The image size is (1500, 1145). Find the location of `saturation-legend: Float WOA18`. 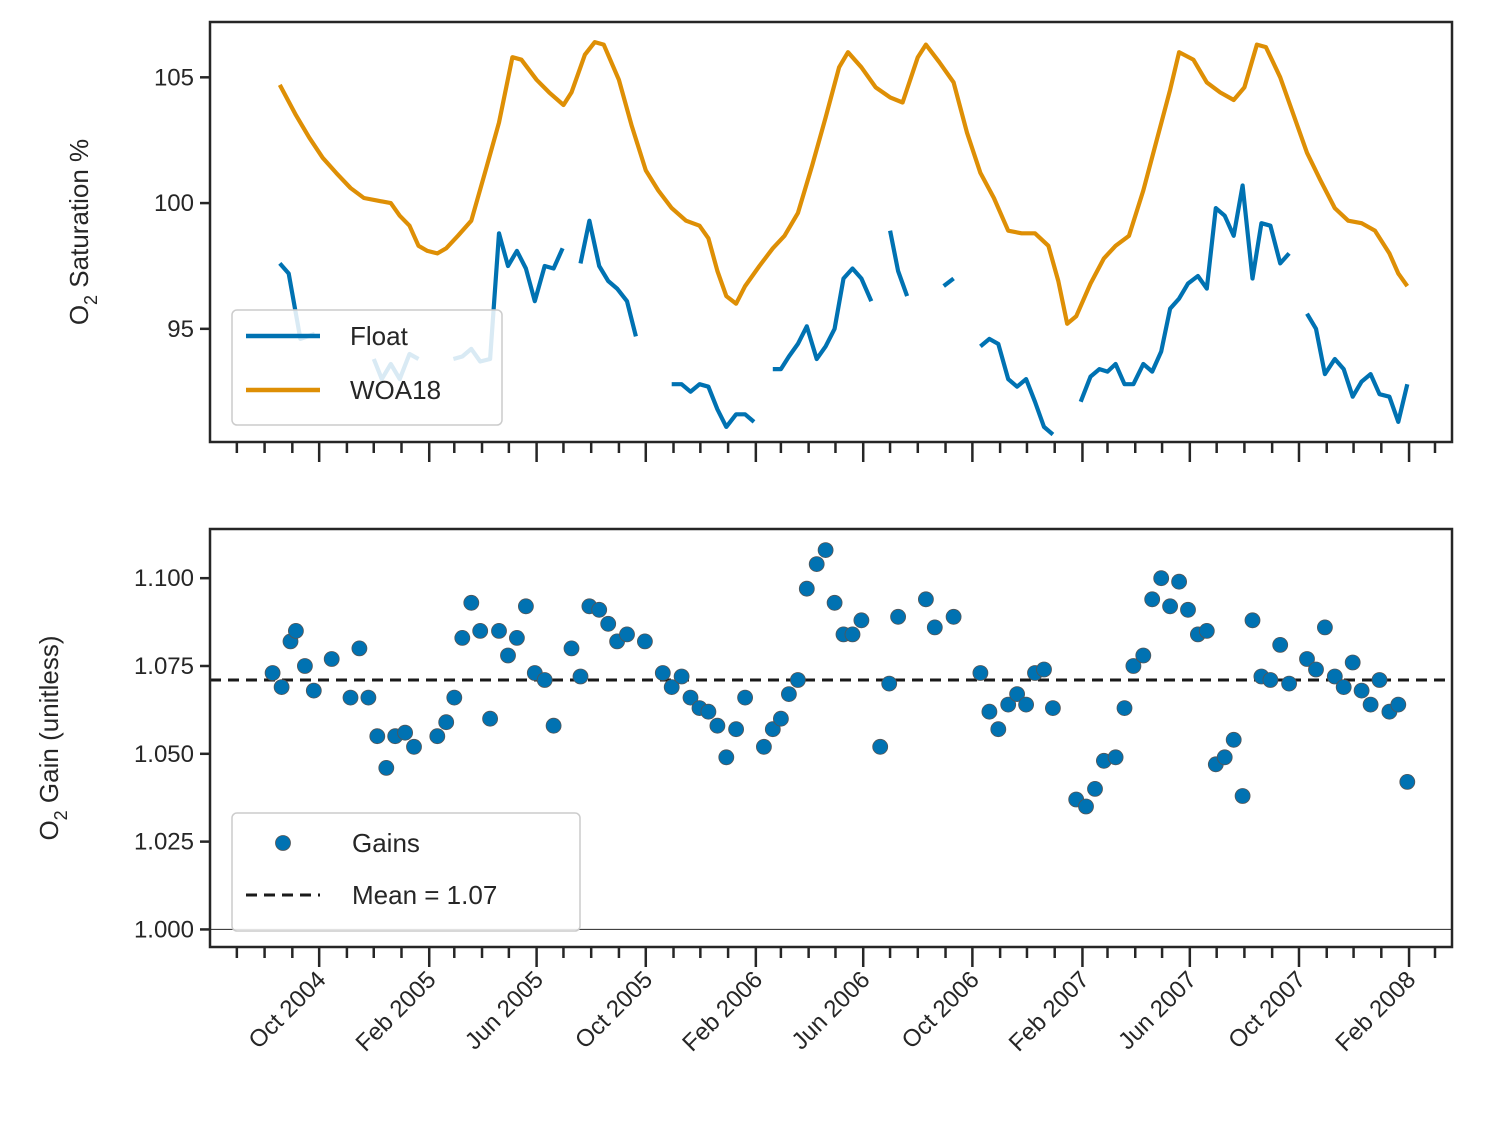

saturation-legend: Float WOA18 is located at coordinates (367, 367).